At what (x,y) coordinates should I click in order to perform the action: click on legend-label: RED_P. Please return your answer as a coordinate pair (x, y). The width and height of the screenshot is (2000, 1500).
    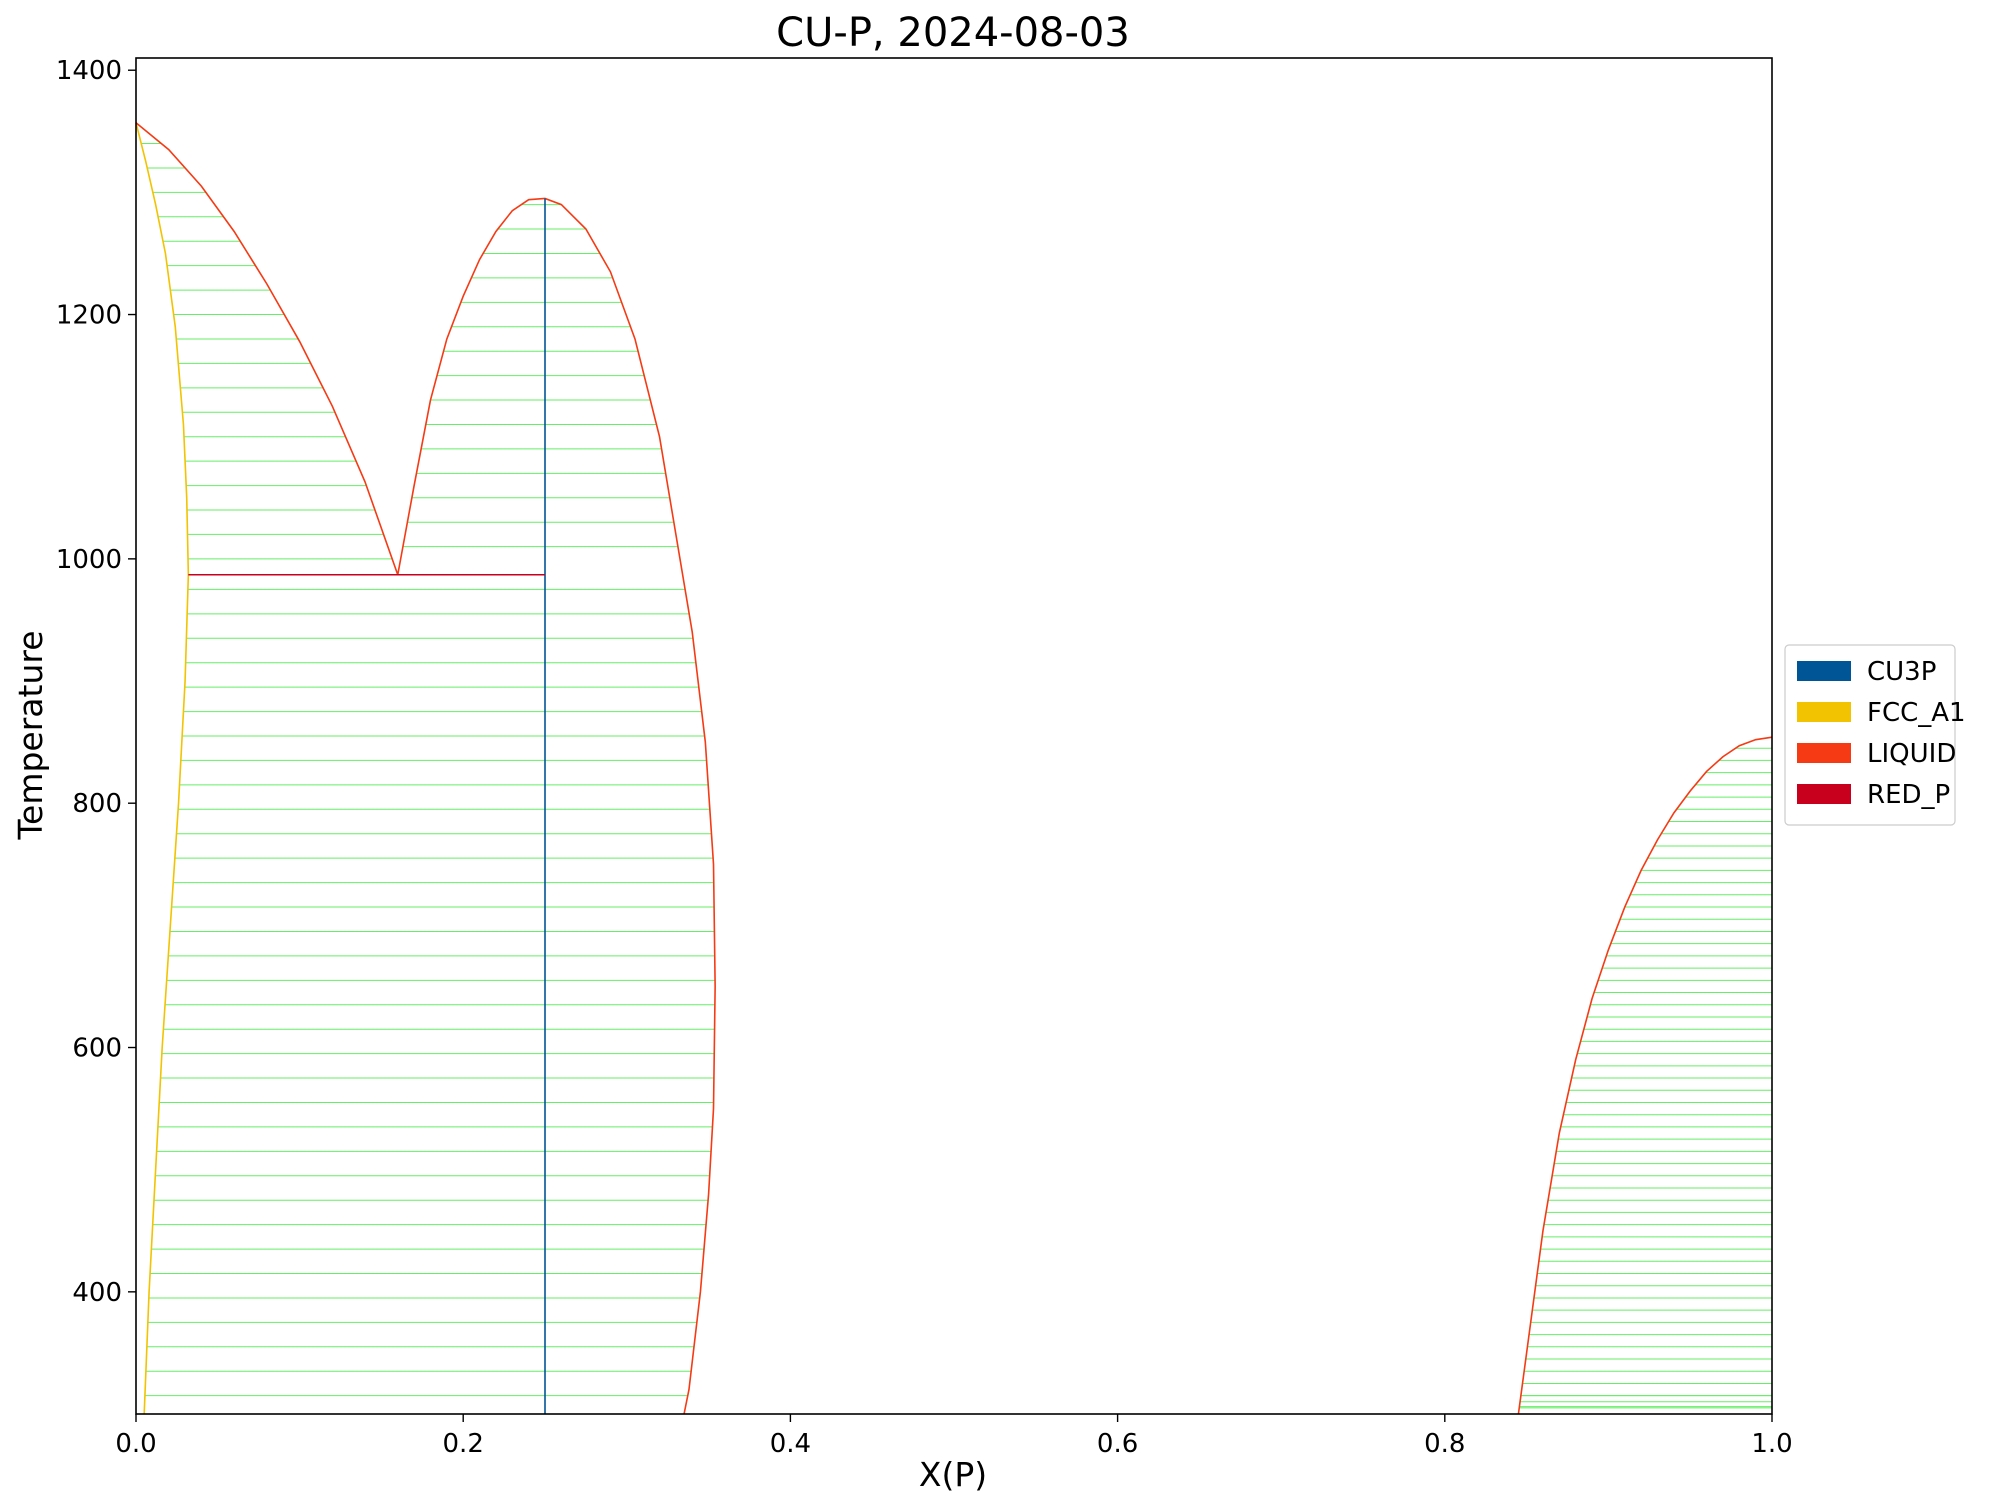
    Looking at the image, I should click on (1908, 795).